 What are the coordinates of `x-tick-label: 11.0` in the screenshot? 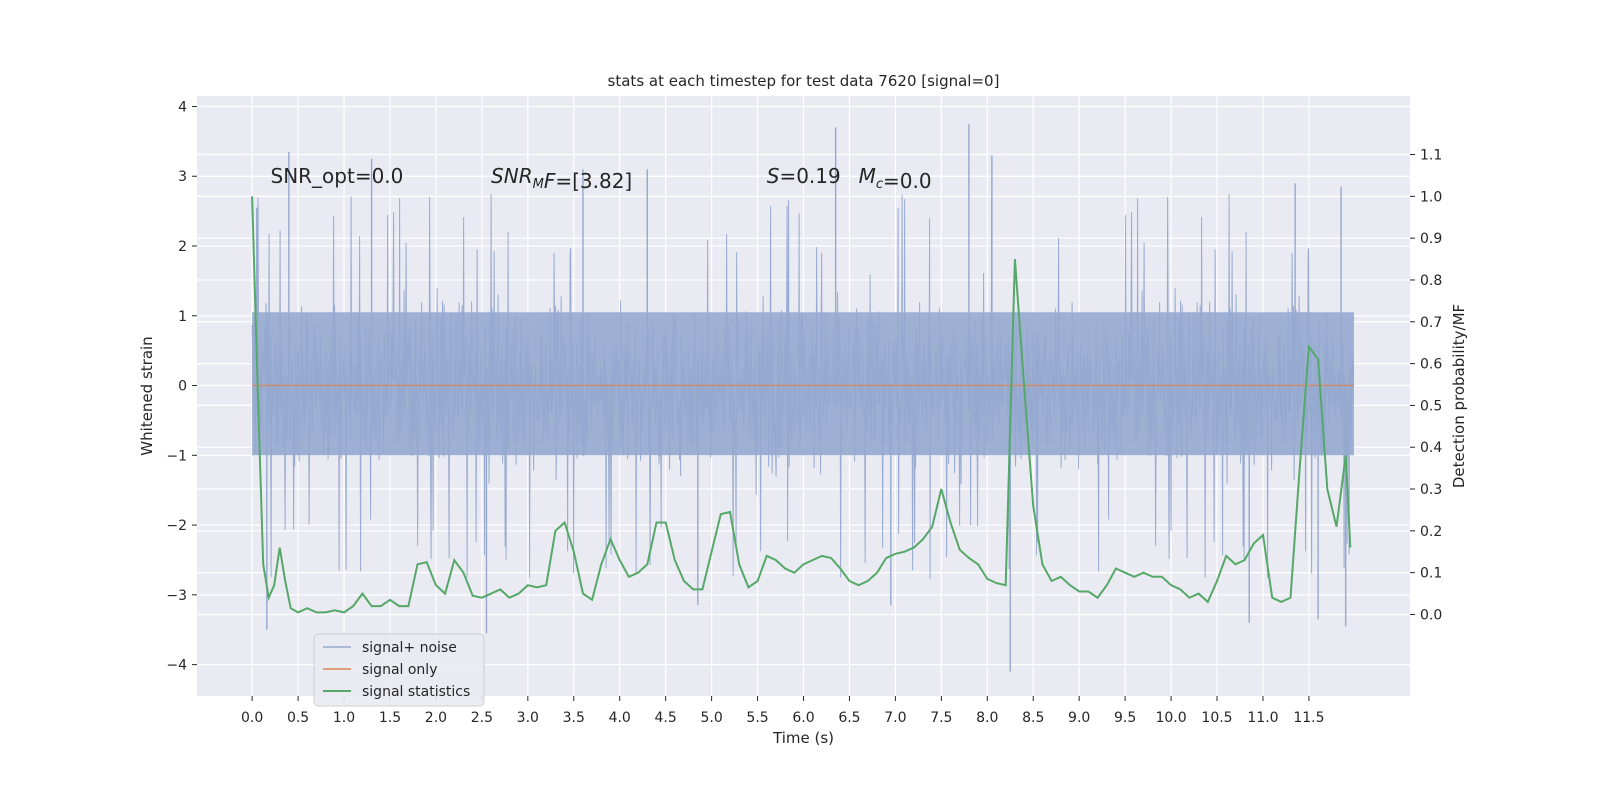 It's located at (1262, 718).